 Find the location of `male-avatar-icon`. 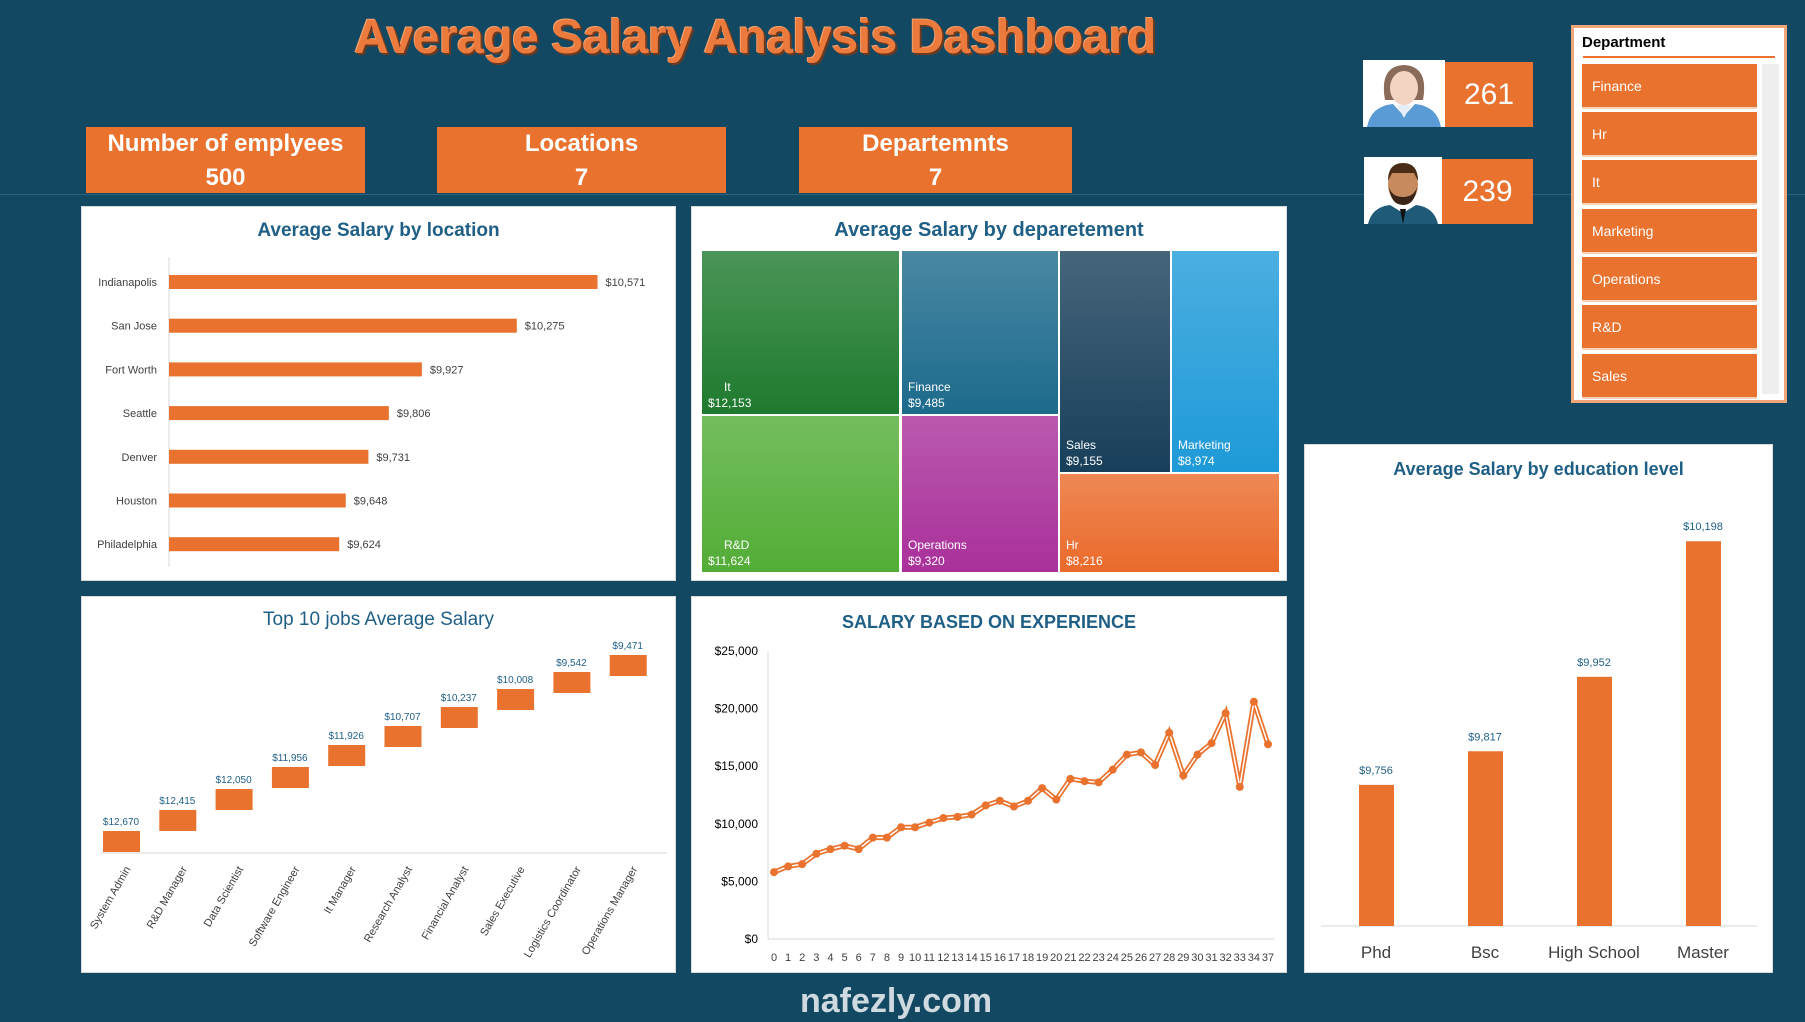

male-avatar-icon is located at coordinates (1403, 190).